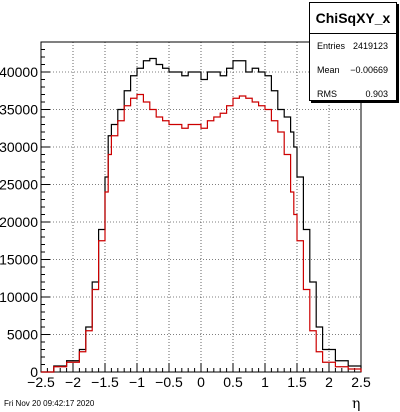 The width and height of the screenshot is (400, 412). Describe the element at coordinates (105, 382) in the screenshot. I see `x-tick-label: −1.5` at that location.